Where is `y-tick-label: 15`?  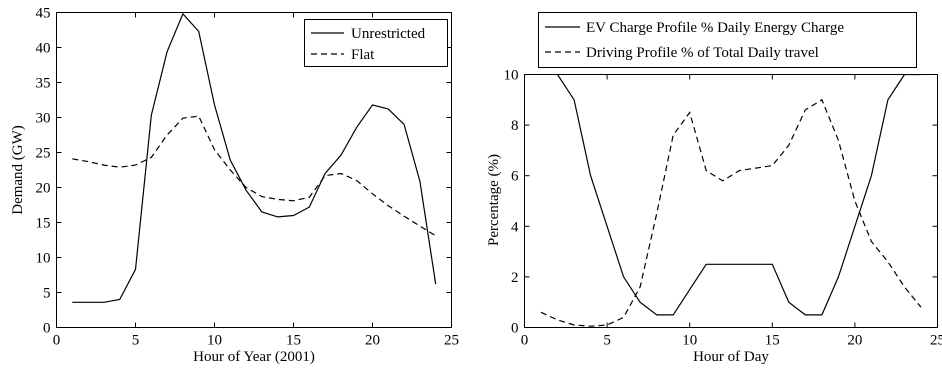
y-tick-label: 15 is located at coordinates (43, 224).